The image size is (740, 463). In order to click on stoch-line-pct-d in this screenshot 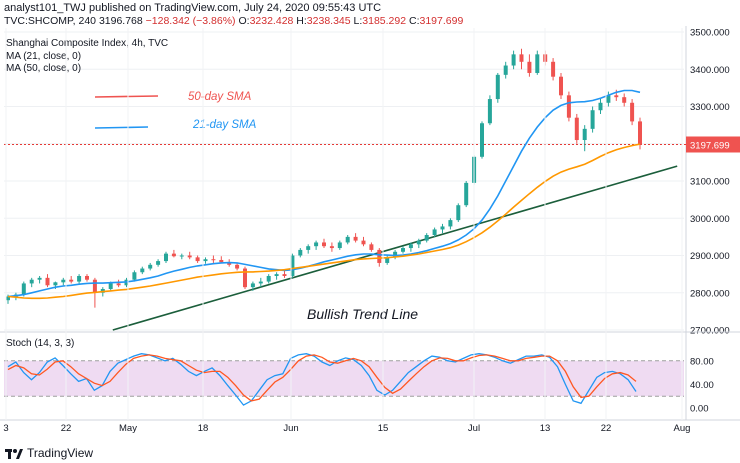, I will do `click(322, 378)`.